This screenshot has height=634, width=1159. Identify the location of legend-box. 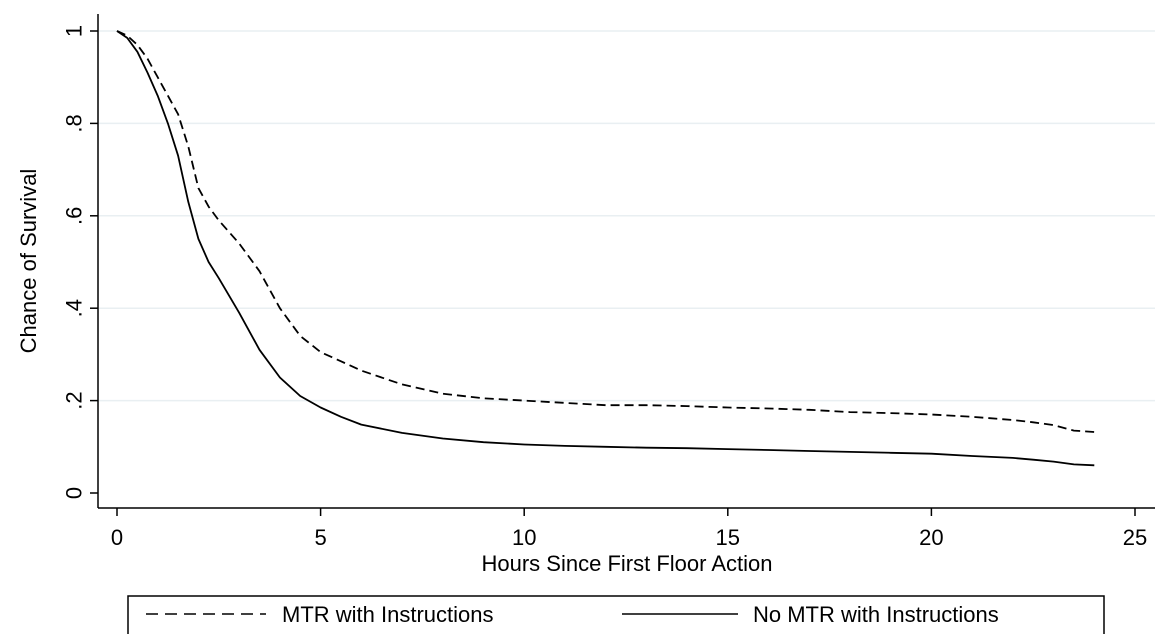
(616, 614).